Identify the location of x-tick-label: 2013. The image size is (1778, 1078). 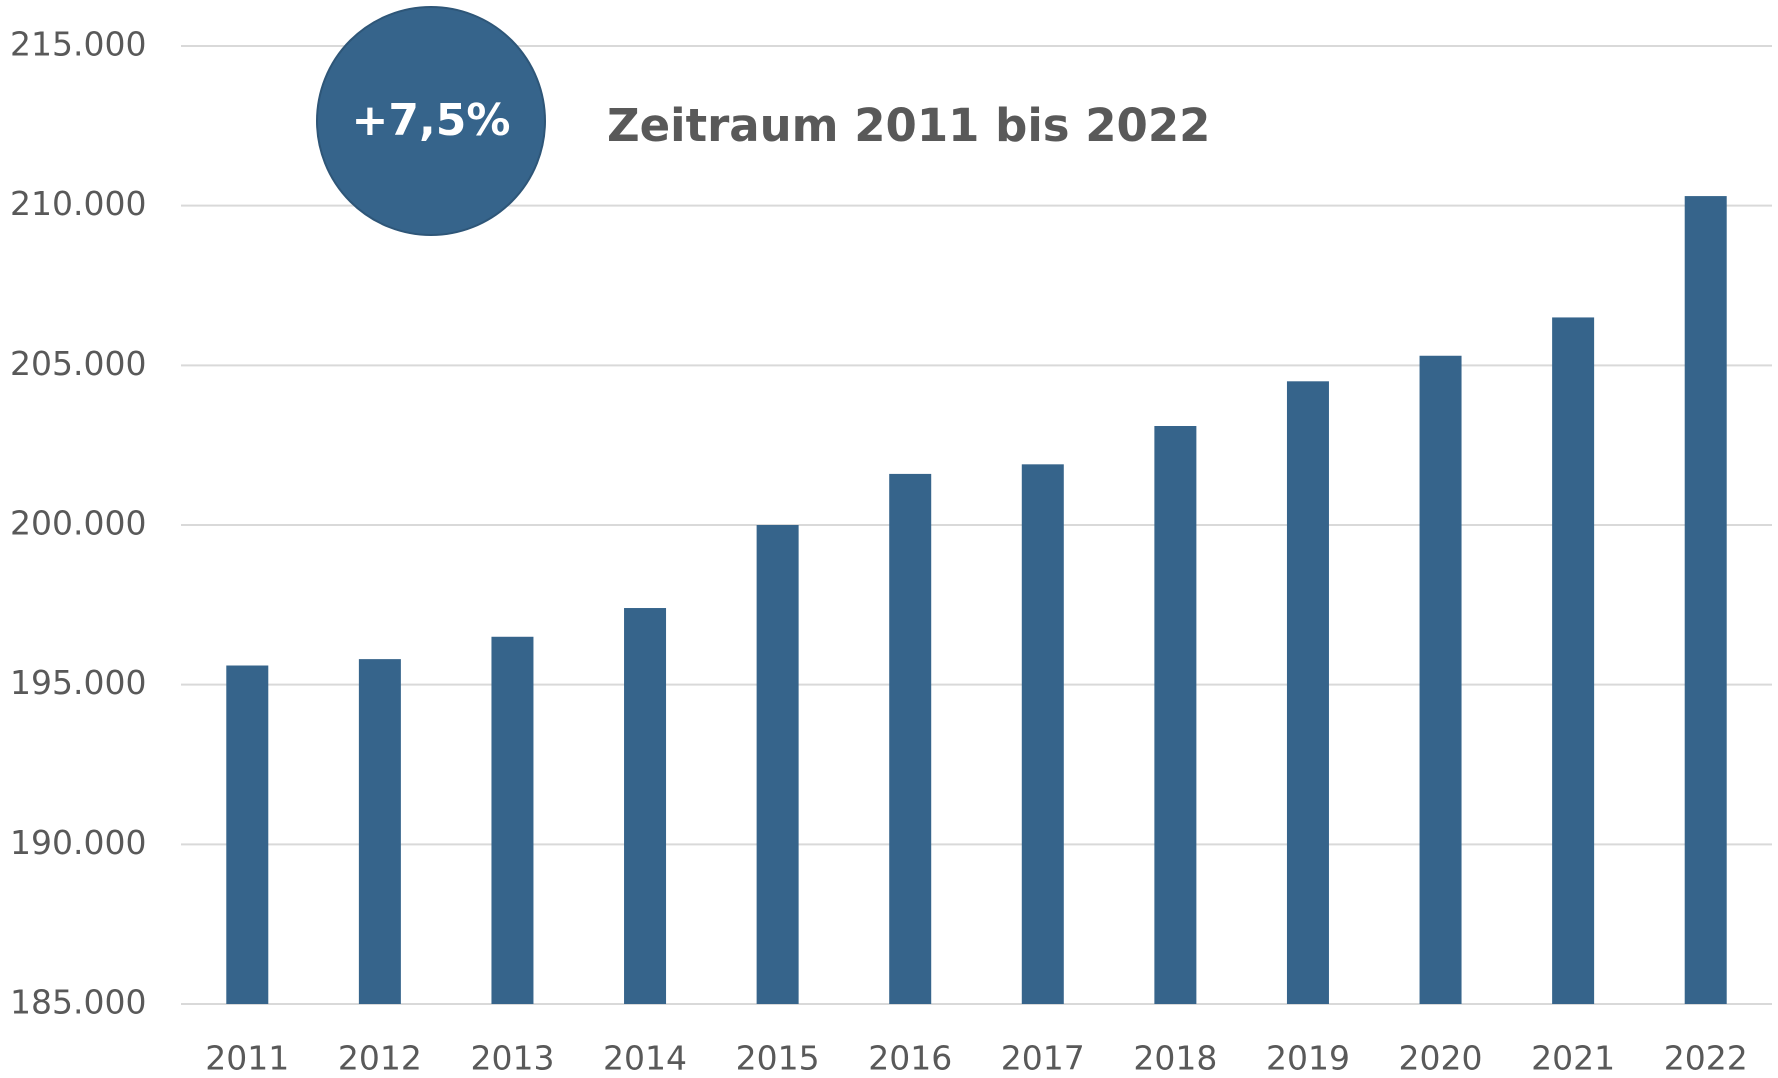
(512, 1058).